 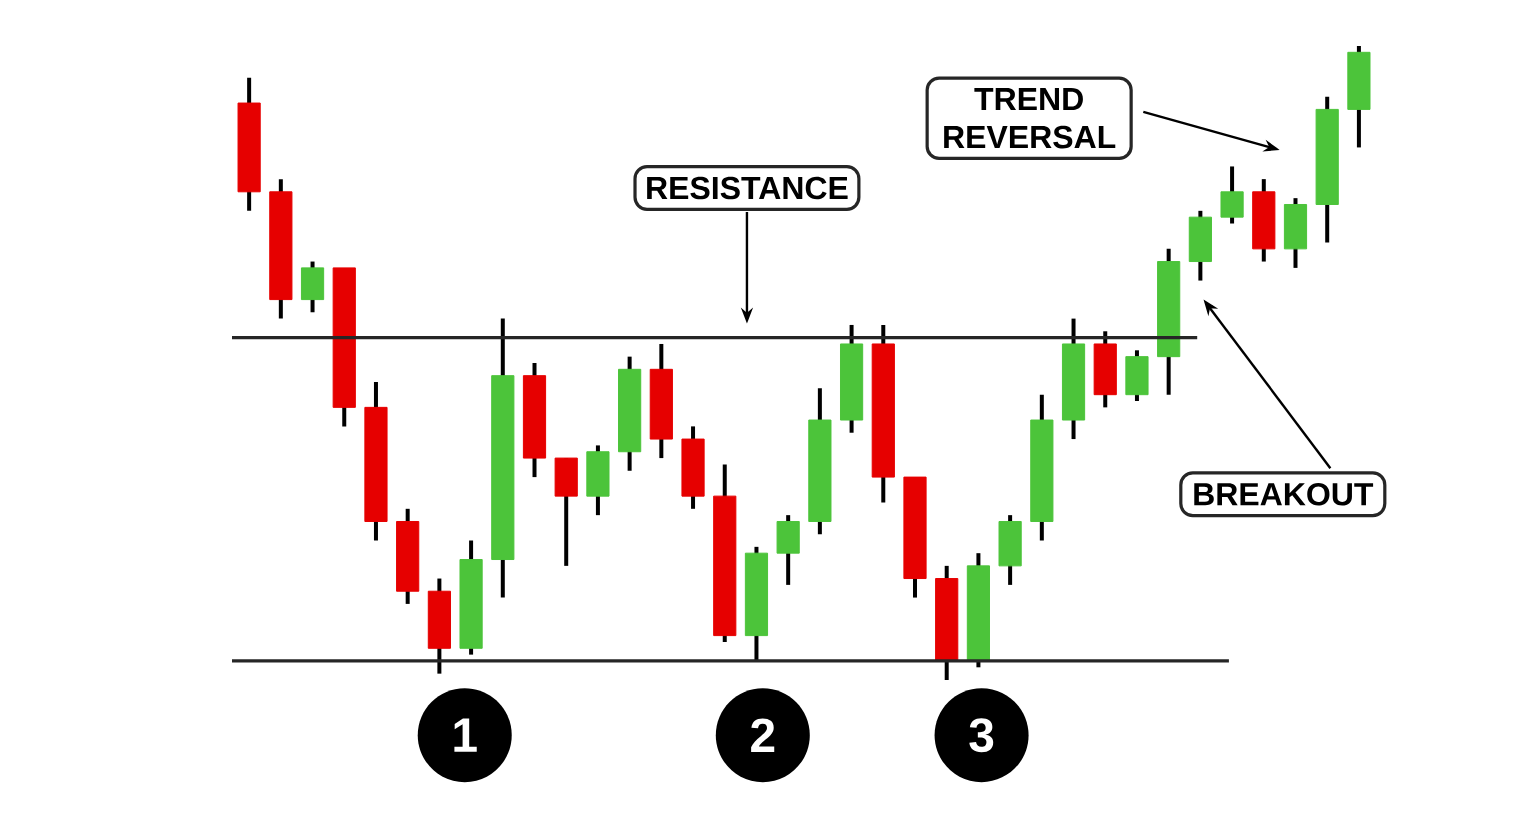 I want to click on annotation: BREAKOUT, so click(x=1284, y=494).